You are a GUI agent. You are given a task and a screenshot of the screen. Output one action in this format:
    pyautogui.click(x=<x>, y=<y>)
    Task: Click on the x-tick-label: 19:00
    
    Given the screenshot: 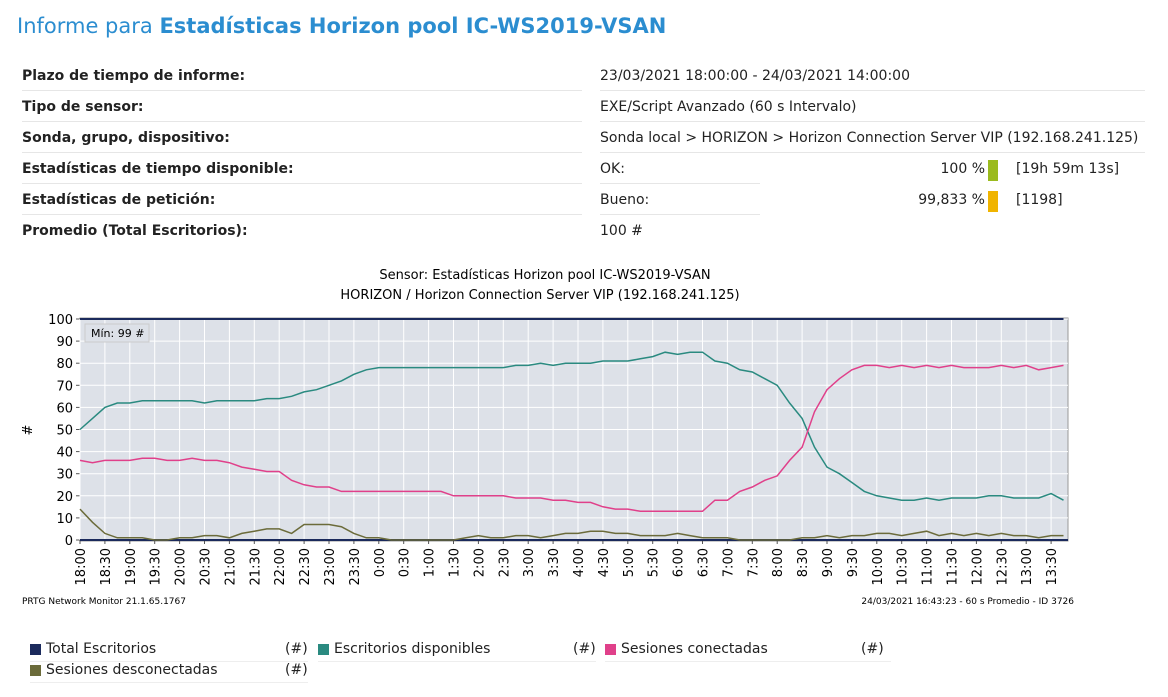 What is the action you would take?
    pyautogui.click(x=131, y=566)
    